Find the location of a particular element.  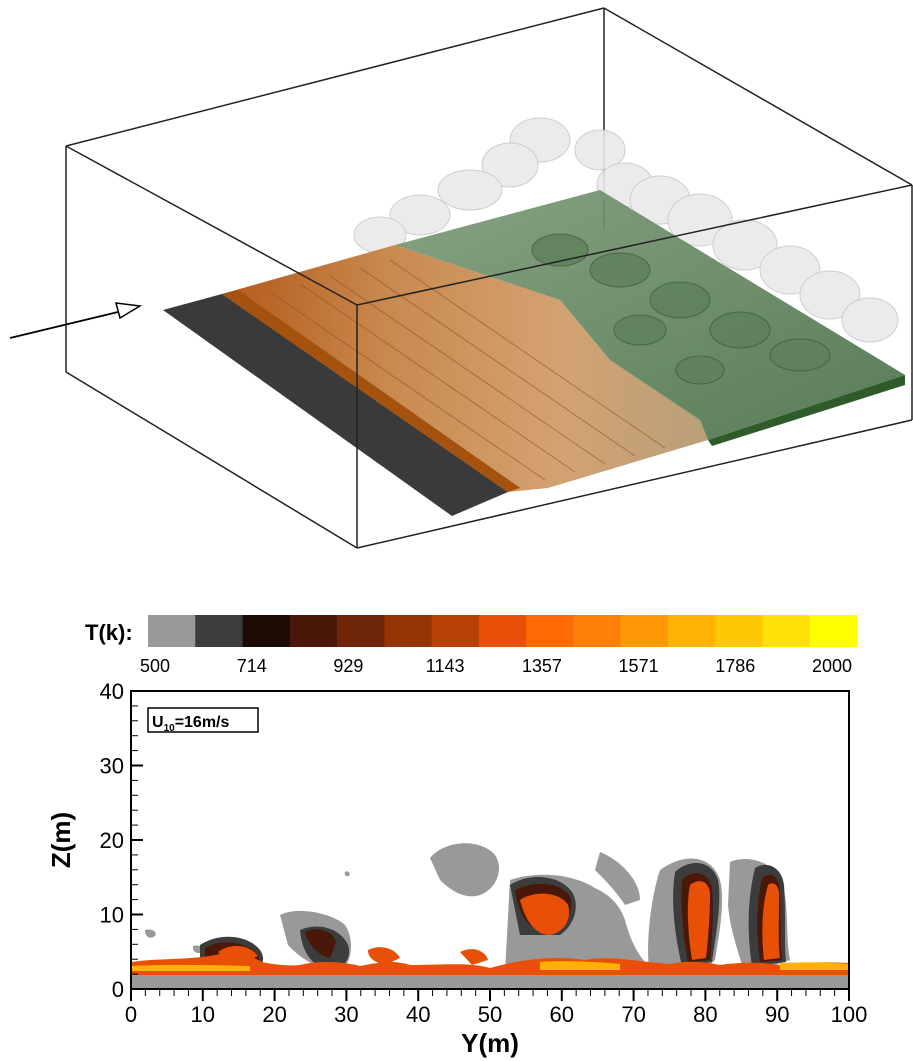

colorbar-ticks: 500 714 929 1143 1357 1571 1786 2000 is located at coordinates (496, 666).